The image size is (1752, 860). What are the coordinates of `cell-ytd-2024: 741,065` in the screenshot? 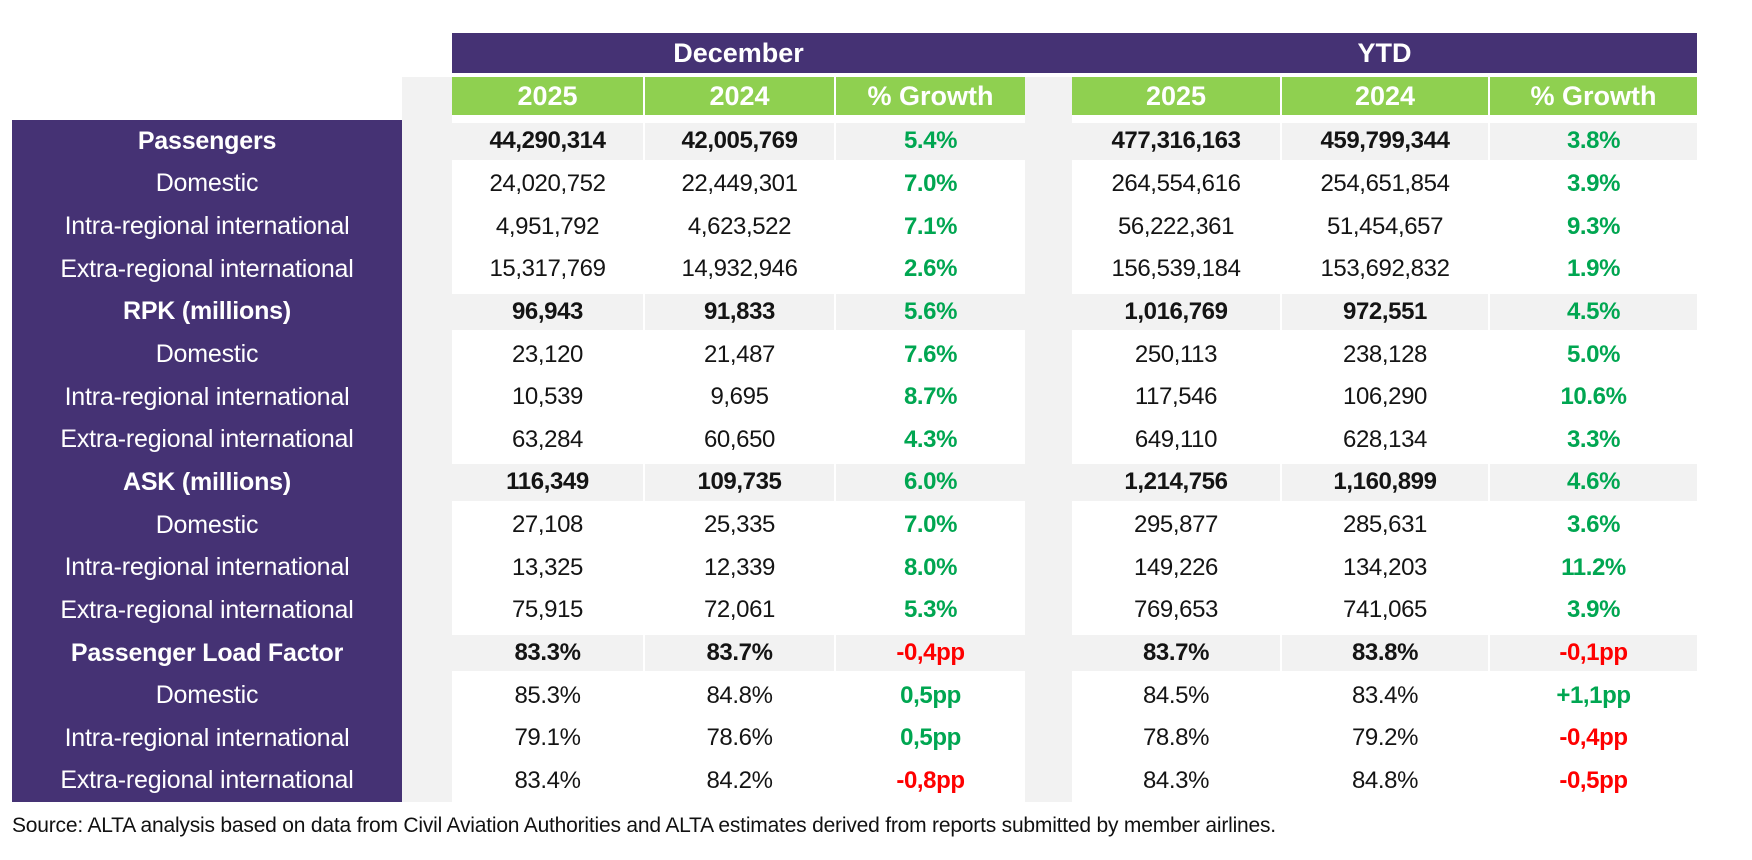 It's located at (1384, 610).